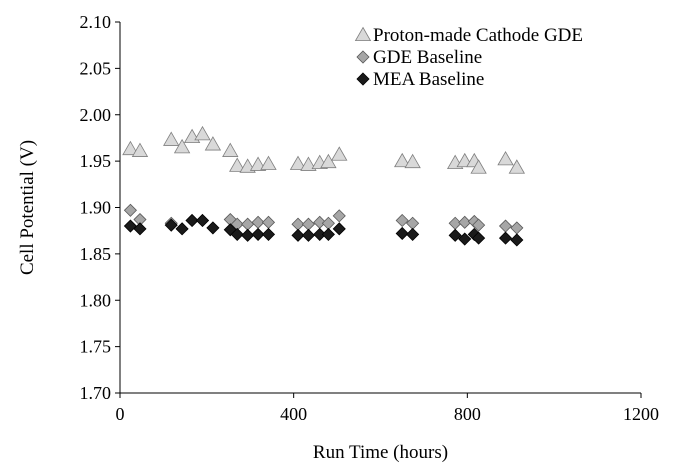 The image size is (673, 464). What do you see at coordinates (96, 68) in the screenshot?
I see `y-tick-label: 2.05` at bounding box center [96, 68].